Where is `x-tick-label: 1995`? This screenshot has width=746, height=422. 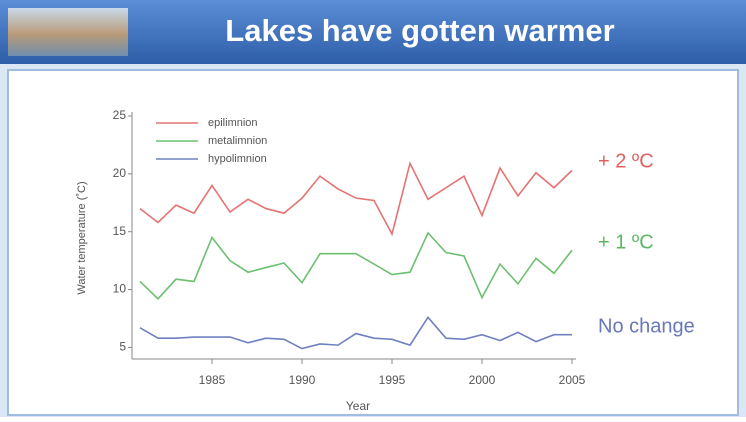 x-tick-label: 1995 is located at coordinates (392, 380).